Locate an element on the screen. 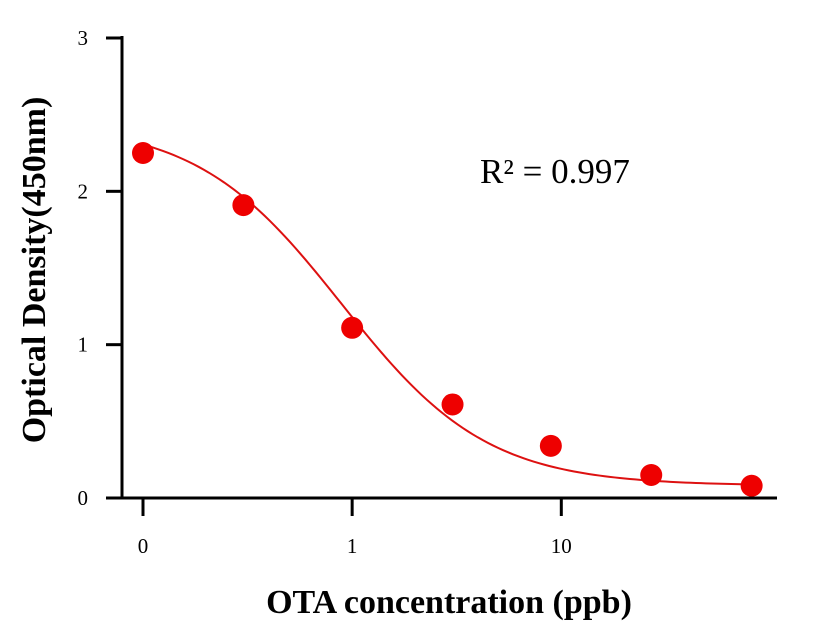  y-tick-label: 2 is located at coordinates (83, 191).